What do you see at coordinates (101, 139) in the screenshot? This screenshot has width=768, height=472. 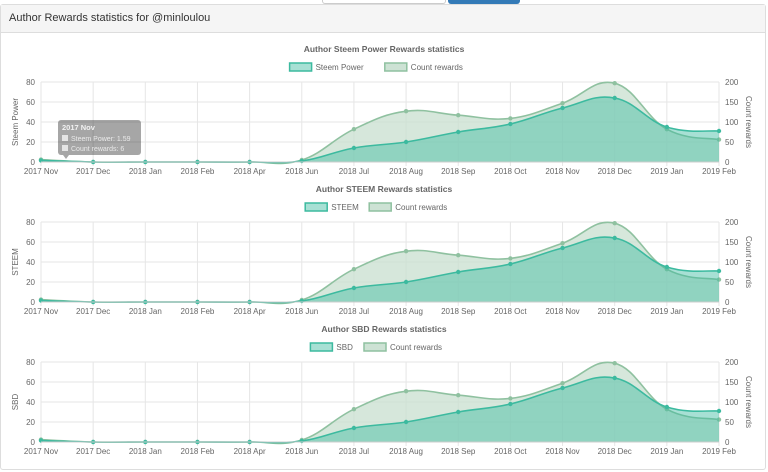 I see `tooltip-line-1: Steem Power: 1.59` at bounding box center [101, 139].